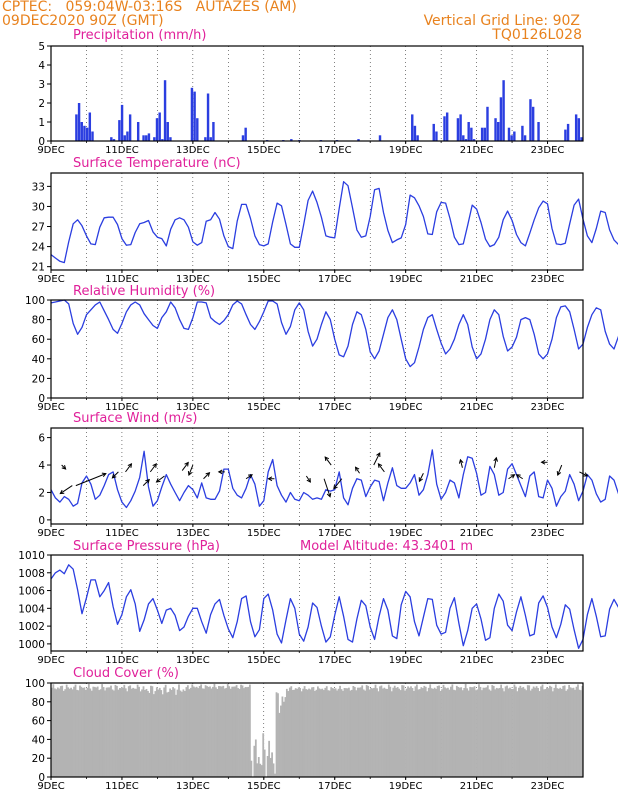  I want to click on panel-title: Surface Wind (m/s), so click(135, 418).